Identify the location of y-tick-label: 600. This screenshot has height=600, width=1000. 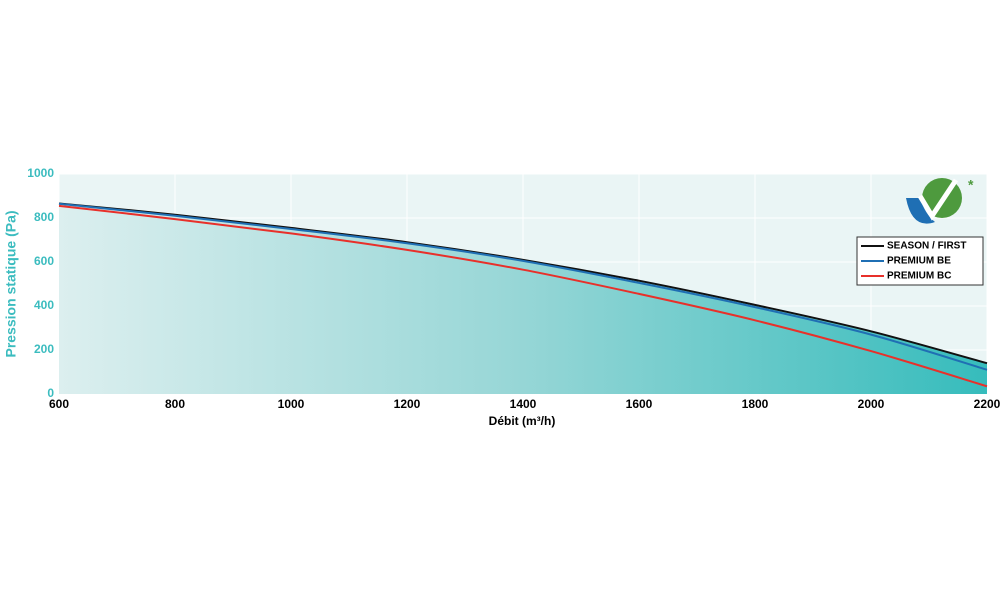
(44, 261).